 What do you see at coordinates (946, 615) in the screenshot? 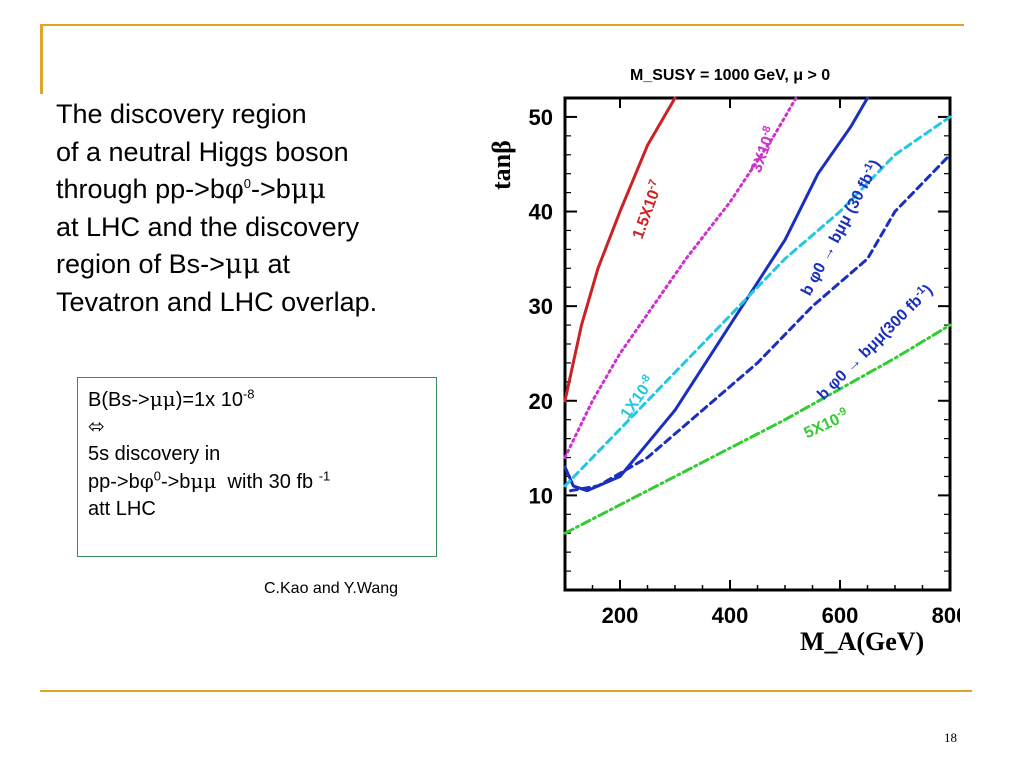
I see `x-tick-label: 800` at bounding box center [946, 615].